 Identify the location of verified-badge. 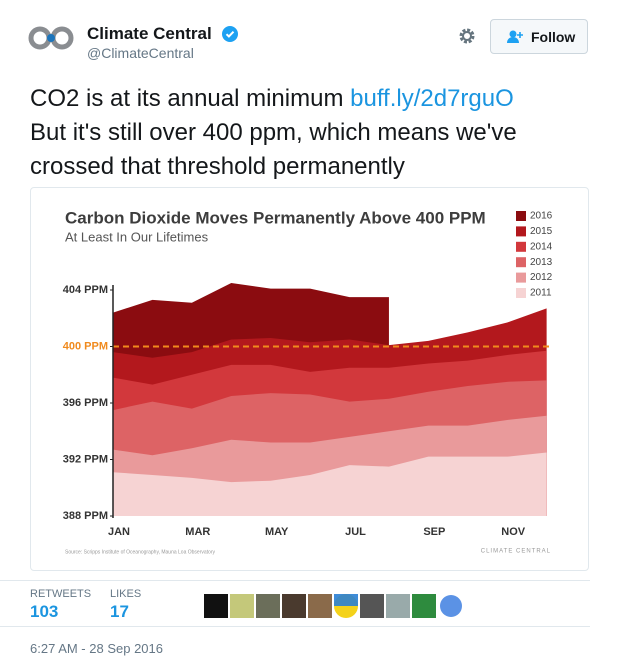
(230, 34).